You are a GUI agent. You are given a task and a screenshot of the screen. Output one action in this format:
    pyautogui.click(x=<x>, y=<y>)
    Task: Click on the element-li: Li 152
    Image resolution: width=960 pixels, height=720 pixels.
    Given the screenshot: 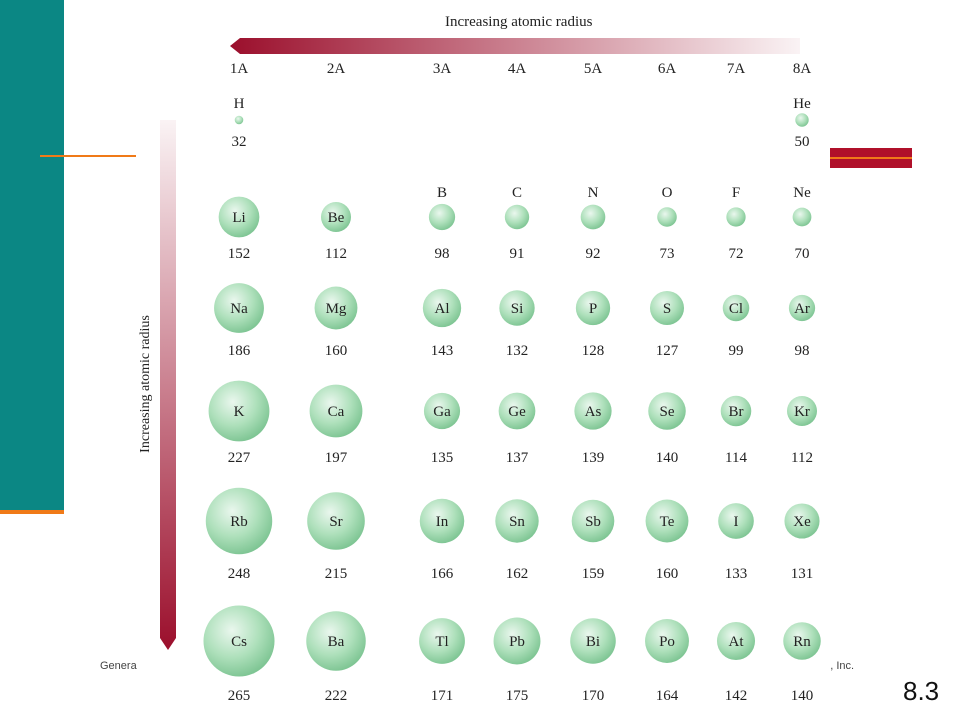 What is the action you would take?
    pyautogui.click(x=239, y=229)
    